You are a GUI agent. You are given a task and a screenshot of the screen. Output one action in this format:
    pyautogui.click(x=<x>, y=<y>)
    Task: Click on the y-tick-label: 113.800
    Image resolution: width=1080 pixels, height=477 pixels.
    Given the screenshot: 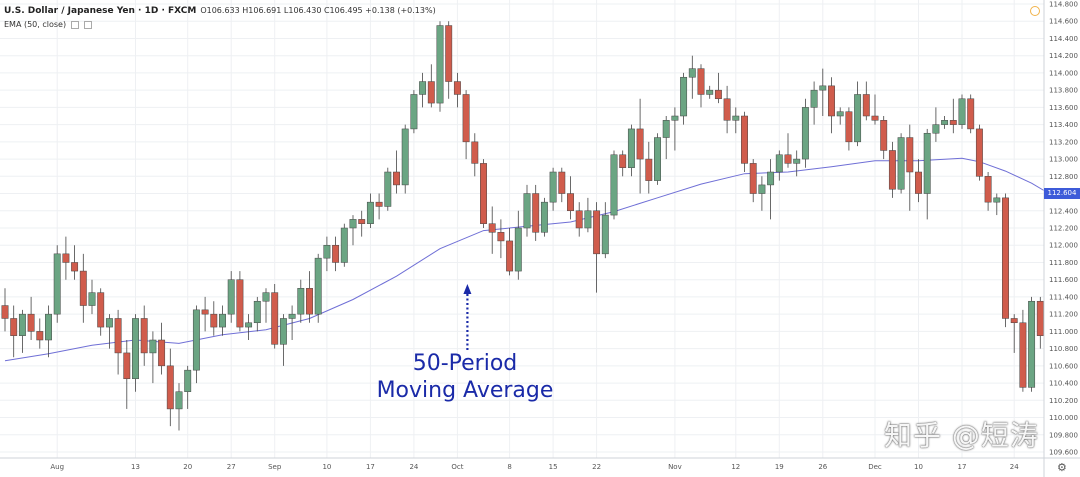 What is the action you would take?
    pyautogui.click(x=1063, y=91)
    